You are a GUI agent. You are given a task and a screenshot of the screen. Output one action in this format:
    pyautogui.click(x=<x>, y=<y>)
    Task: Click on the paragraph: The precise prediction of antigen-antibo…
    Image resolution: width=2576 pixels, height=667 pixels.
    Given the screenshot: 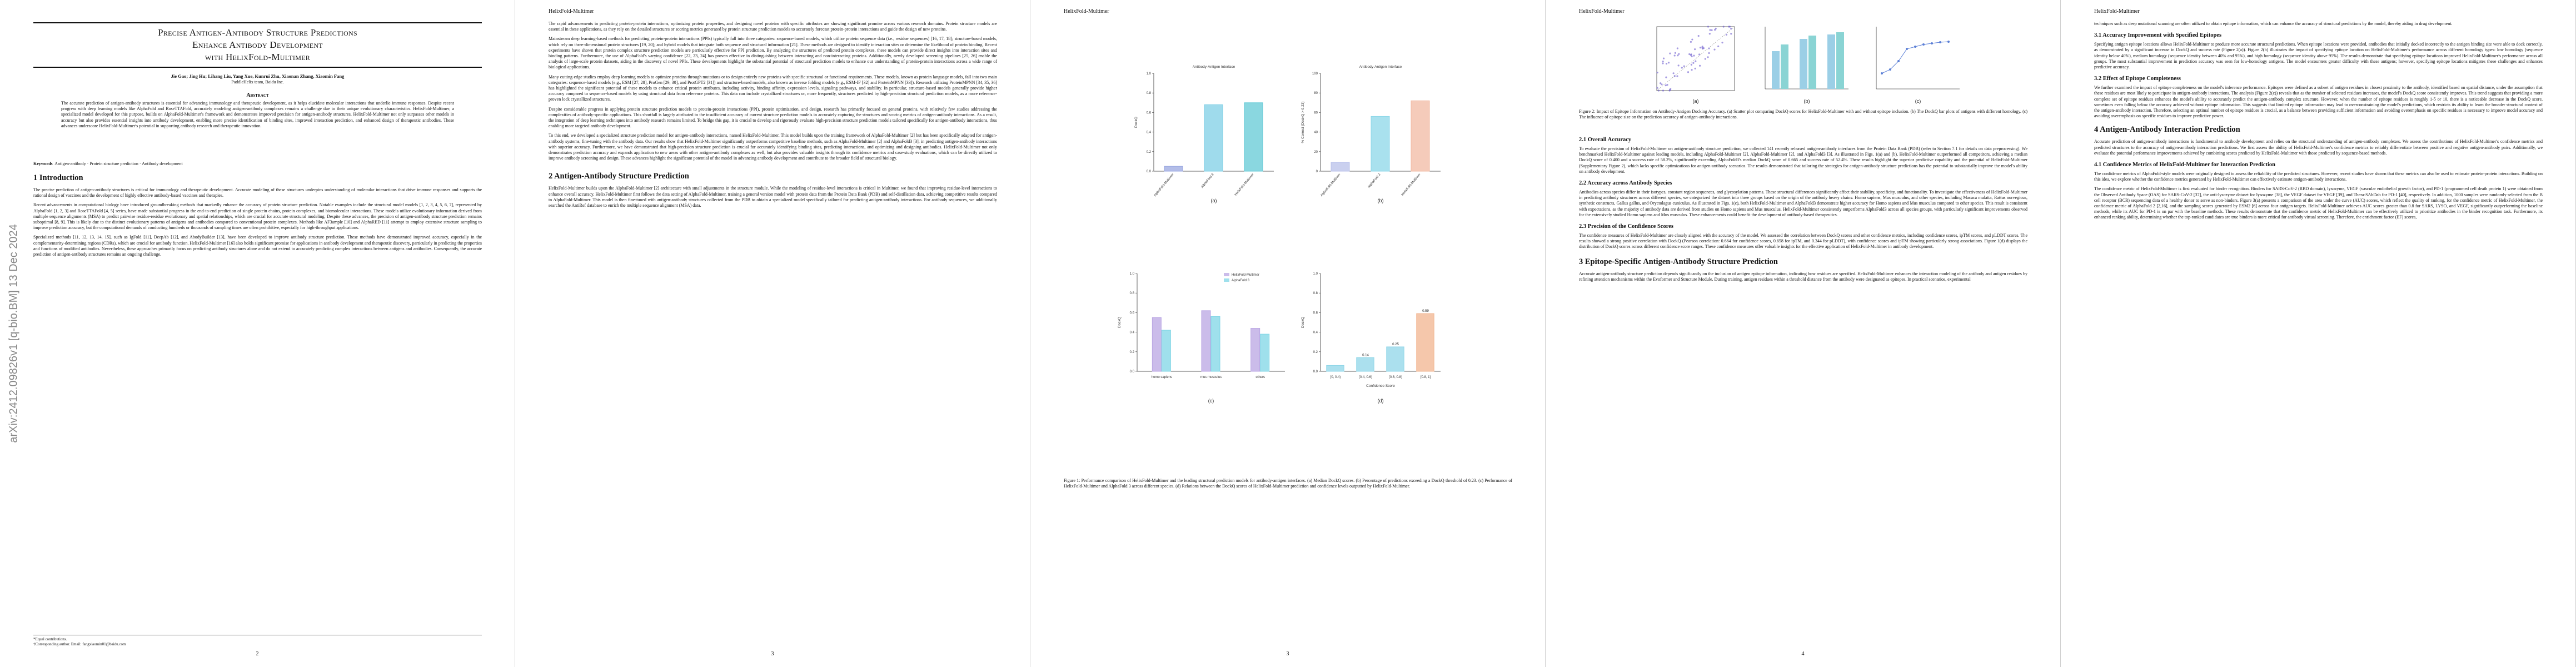 What is the action you would take?
    pyautogui.click(x=257, y=192)
    